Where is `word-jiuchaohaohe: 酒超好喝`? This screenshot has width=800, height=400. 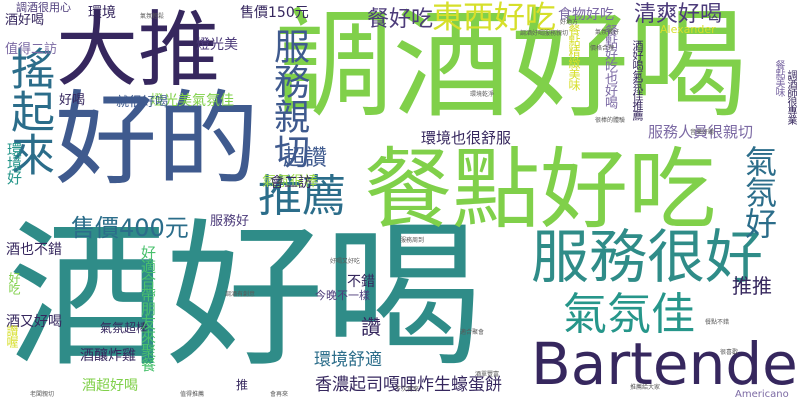 word-jiuchaohaohe: 酒超好喝 is located at coordinates (110, 386).